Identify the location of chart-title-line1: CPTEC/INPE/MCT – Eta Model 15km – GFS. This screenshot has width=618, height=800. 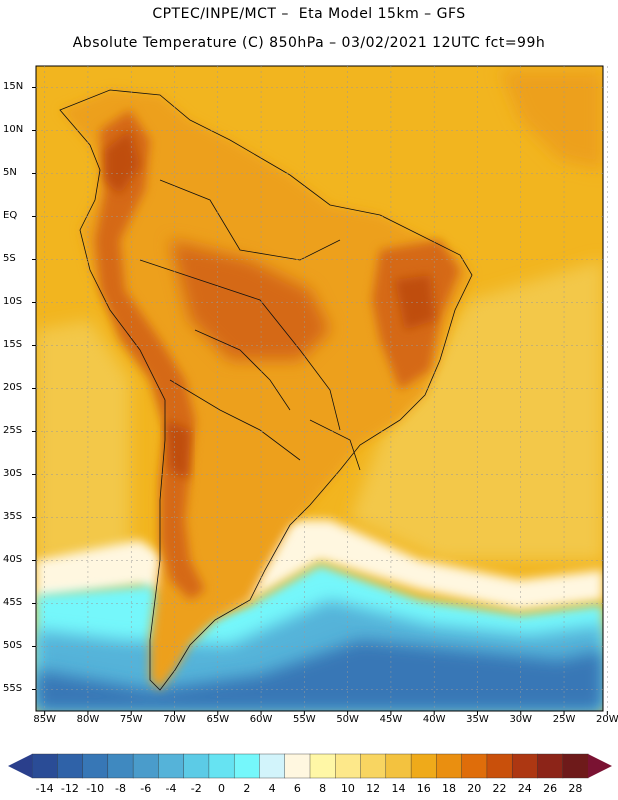
(309, 14).